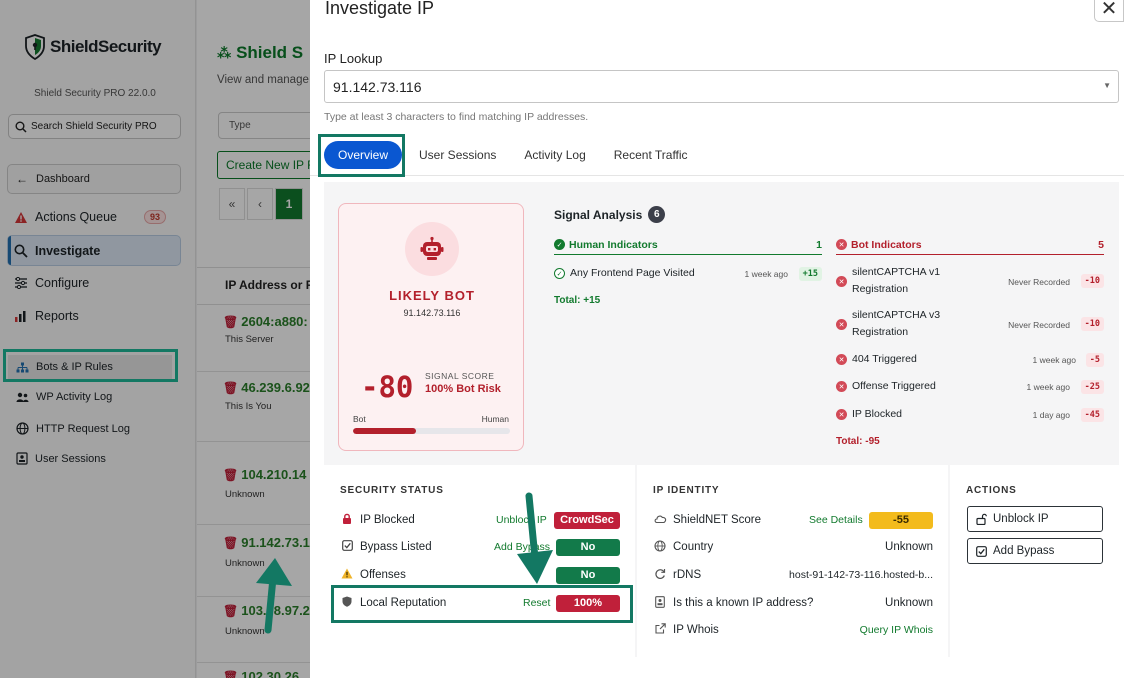 The width and height of the screenshot is (1124, 678). What do you see at coordinates (76, 217) in the screenshot?
I see `sidebar-item-label: Actions Queue` at bounding box center [76, 217].